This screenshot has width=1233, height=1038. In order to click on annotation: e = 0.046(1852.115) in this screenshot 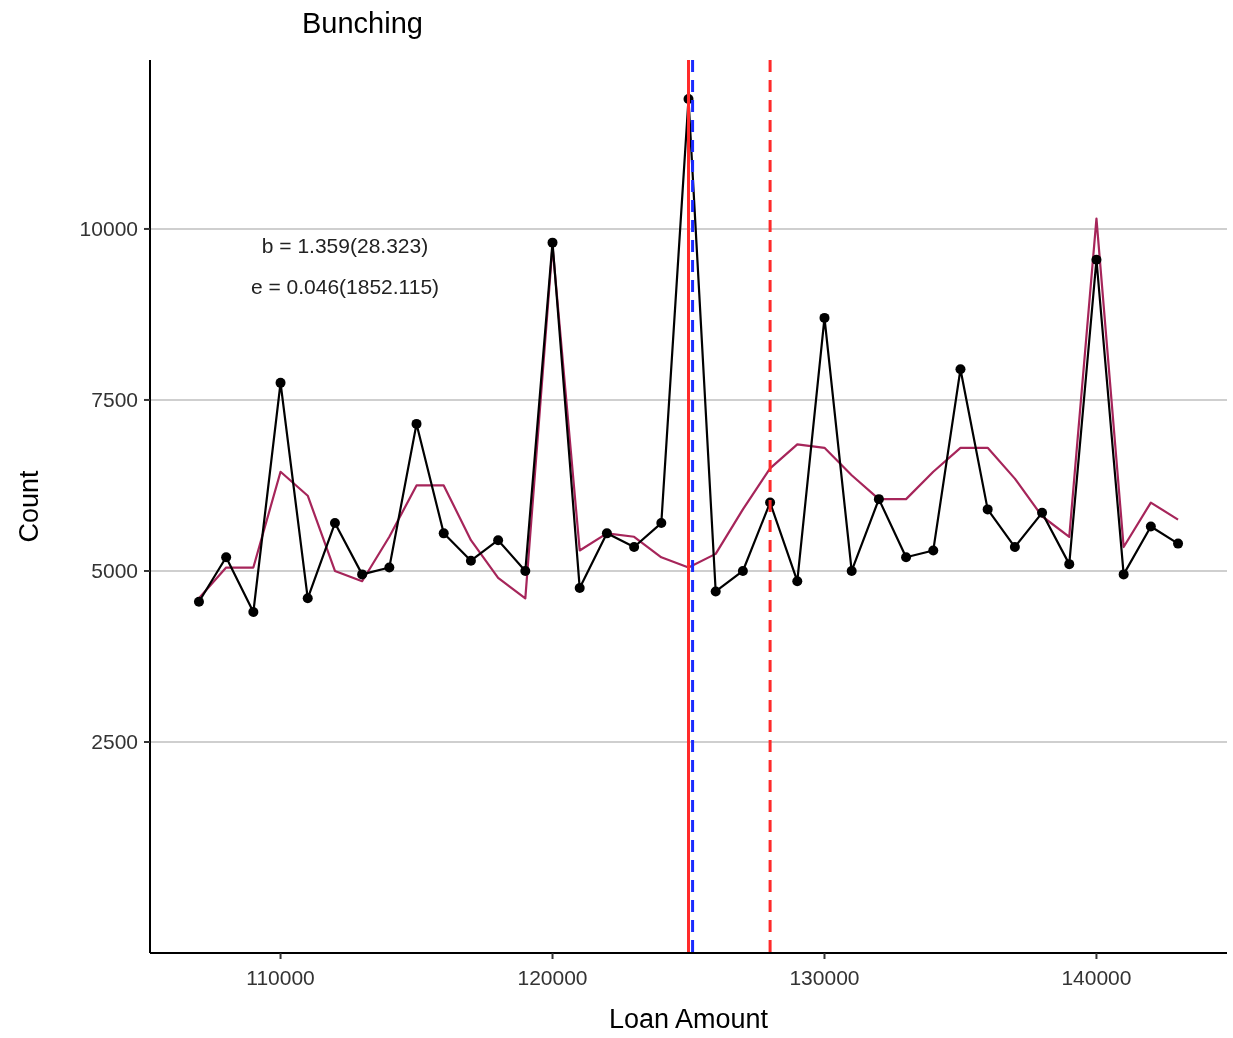, I will do `click(345, 286)`.